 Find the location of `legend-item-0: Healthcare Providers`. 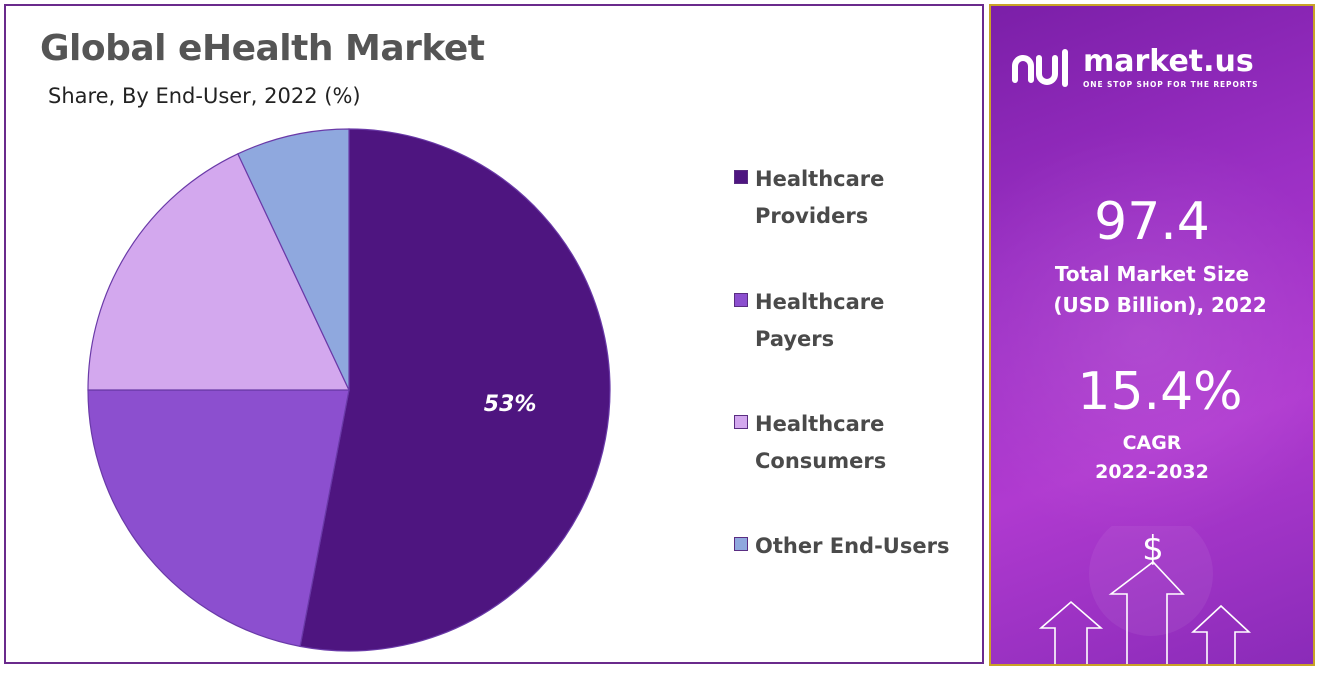

legend-item-0: Healthcare Providers is located at coordinates (809, 198).